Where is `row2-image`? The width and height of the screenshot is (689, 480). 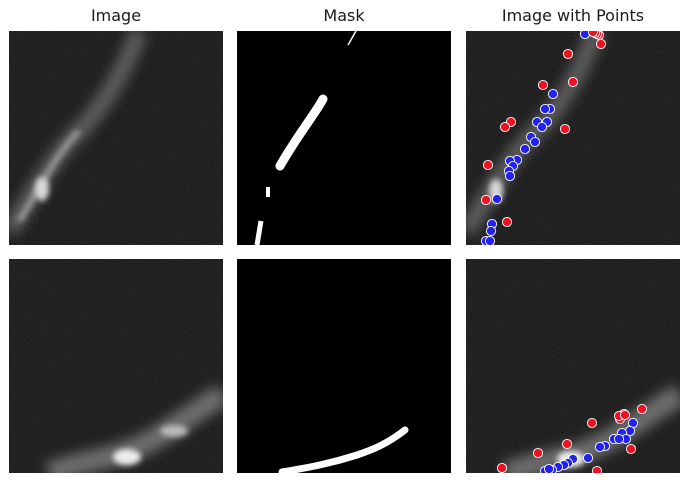 row2-image is located at coordinates (116, 366).